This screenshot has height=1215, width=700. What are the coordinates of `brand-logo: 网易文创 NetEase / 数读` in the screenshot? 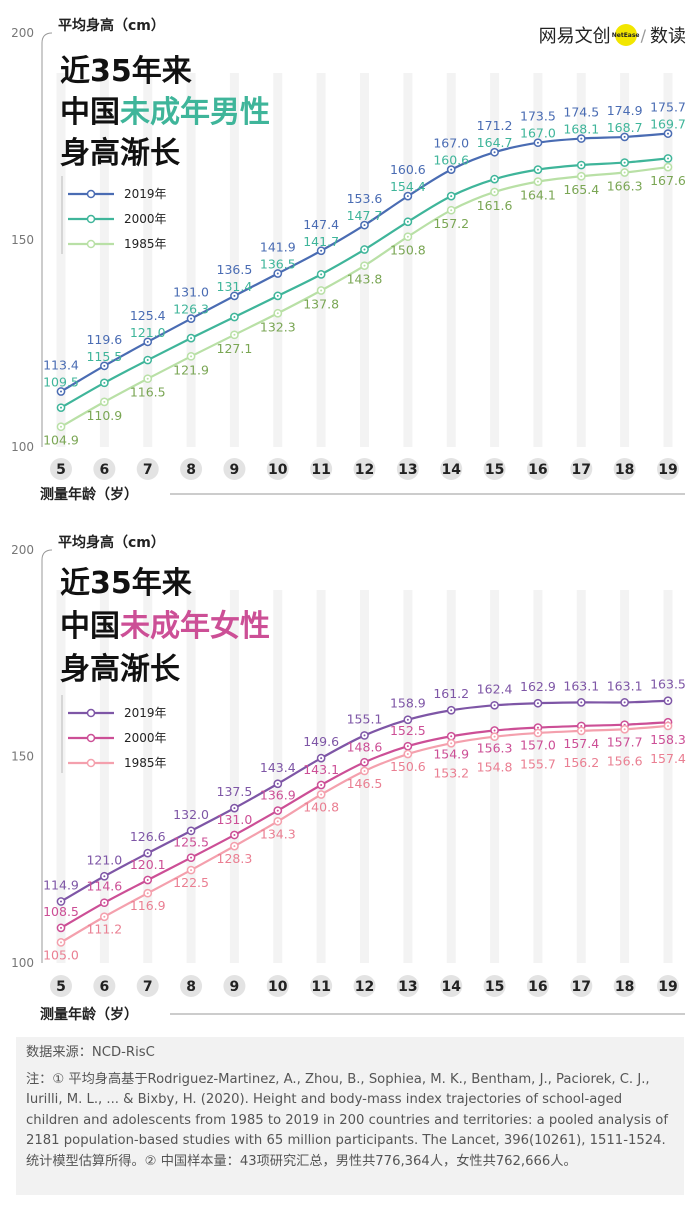 It's located at (612, 35).